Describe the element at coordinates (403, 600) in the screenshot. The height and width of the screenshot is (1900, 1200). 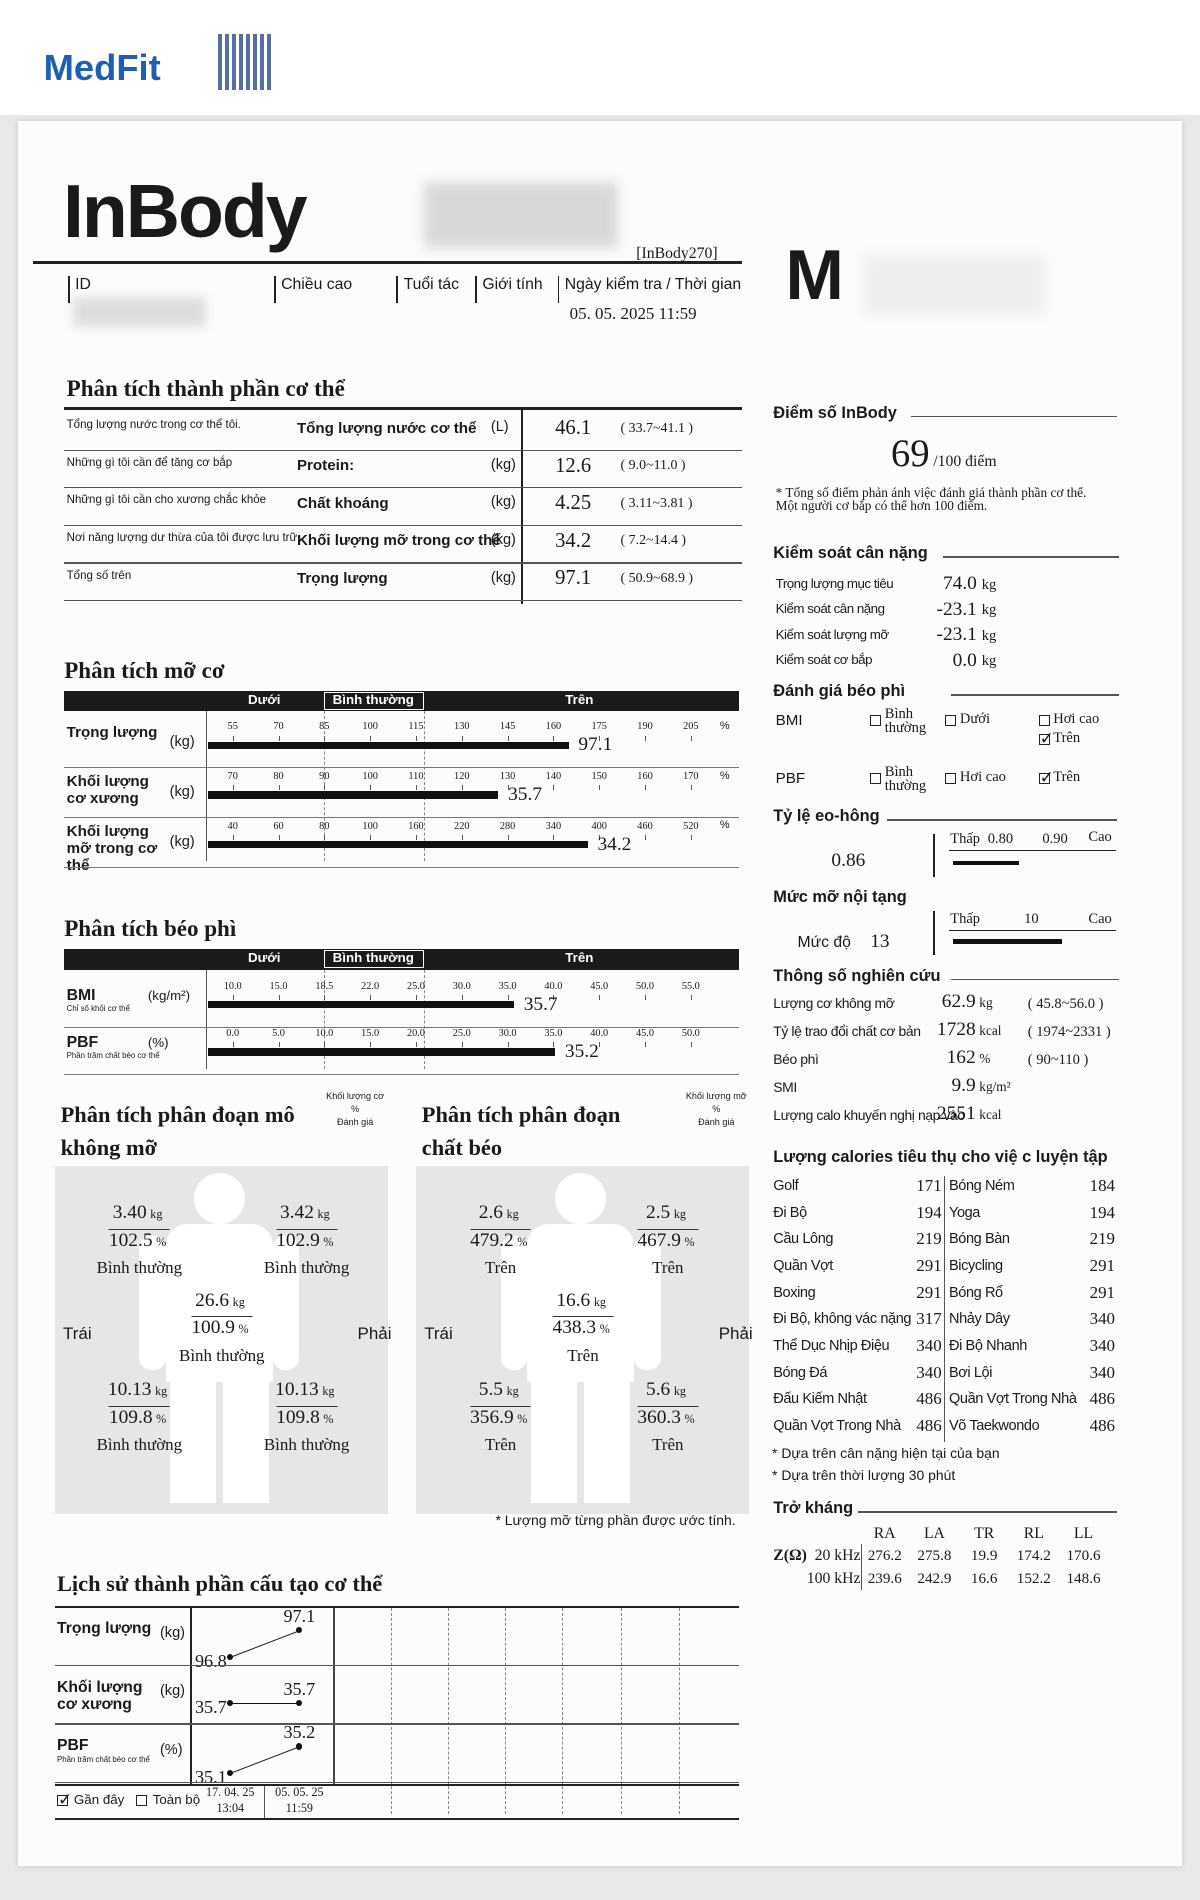
I see `row-rule` at that location.